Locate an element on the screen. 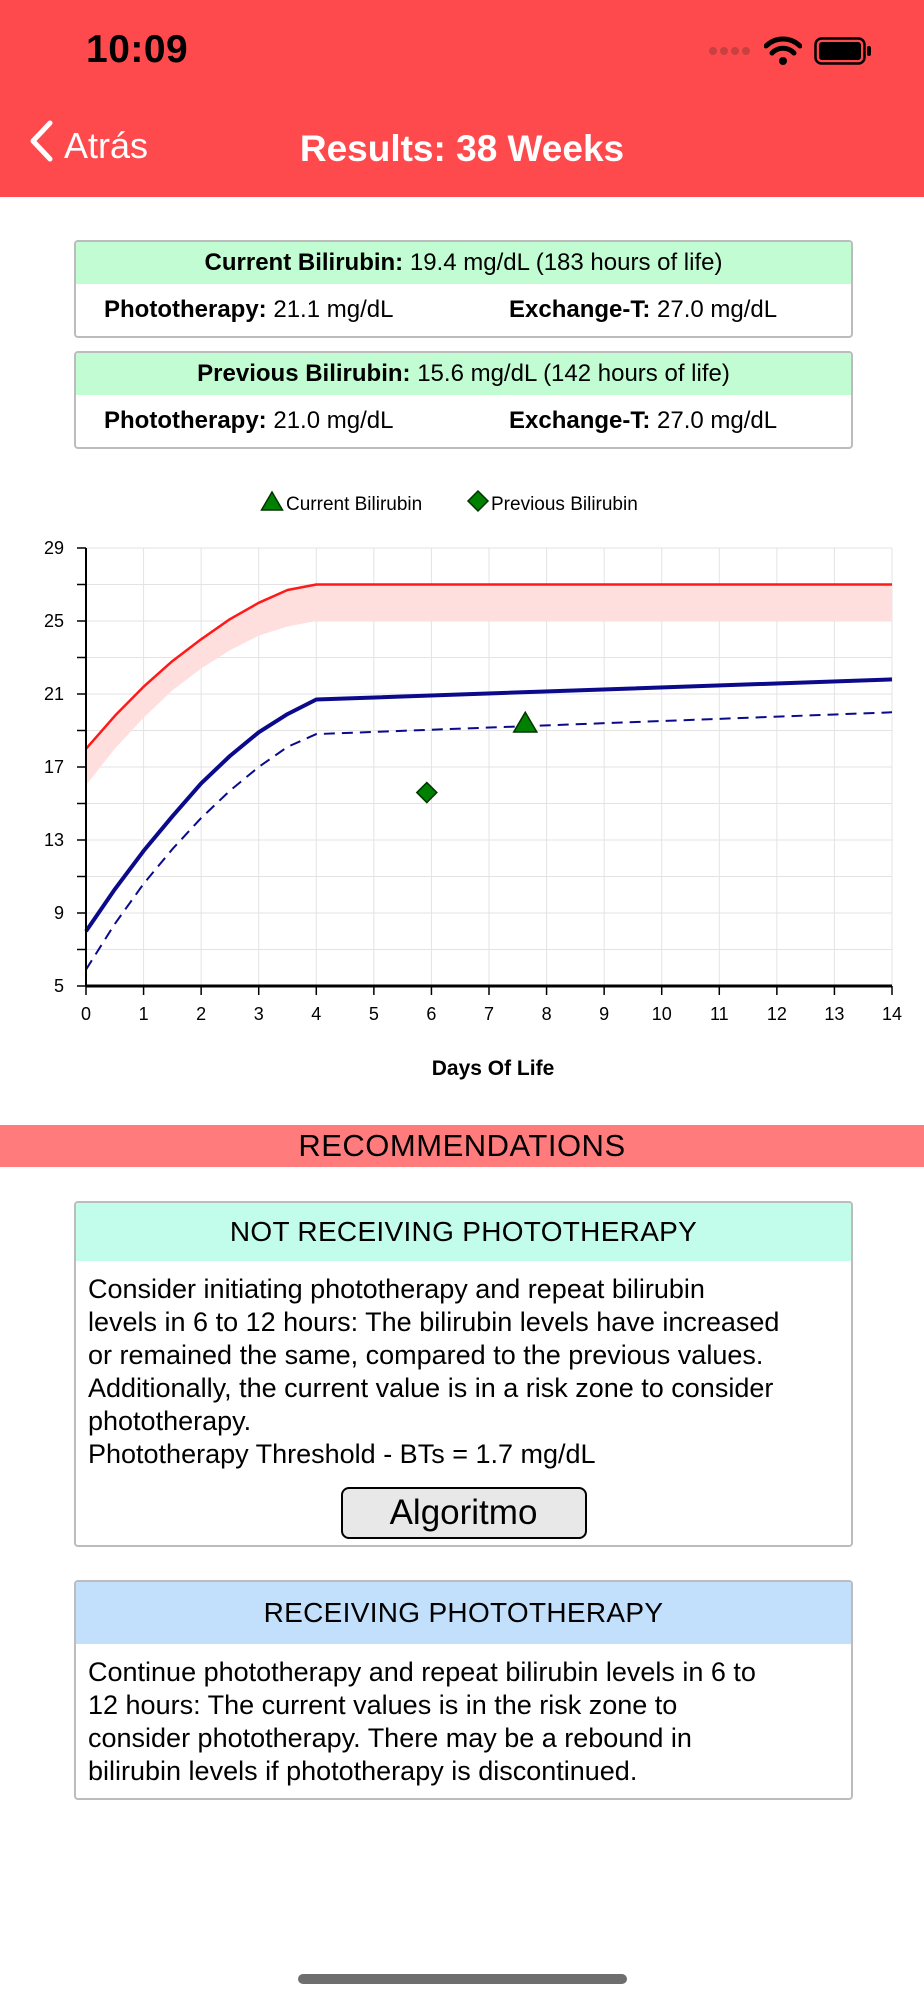 The image size is (924, 2000). navigation-bar: Atrás Results: 38 Weeks is located at coordinates (462, 150).